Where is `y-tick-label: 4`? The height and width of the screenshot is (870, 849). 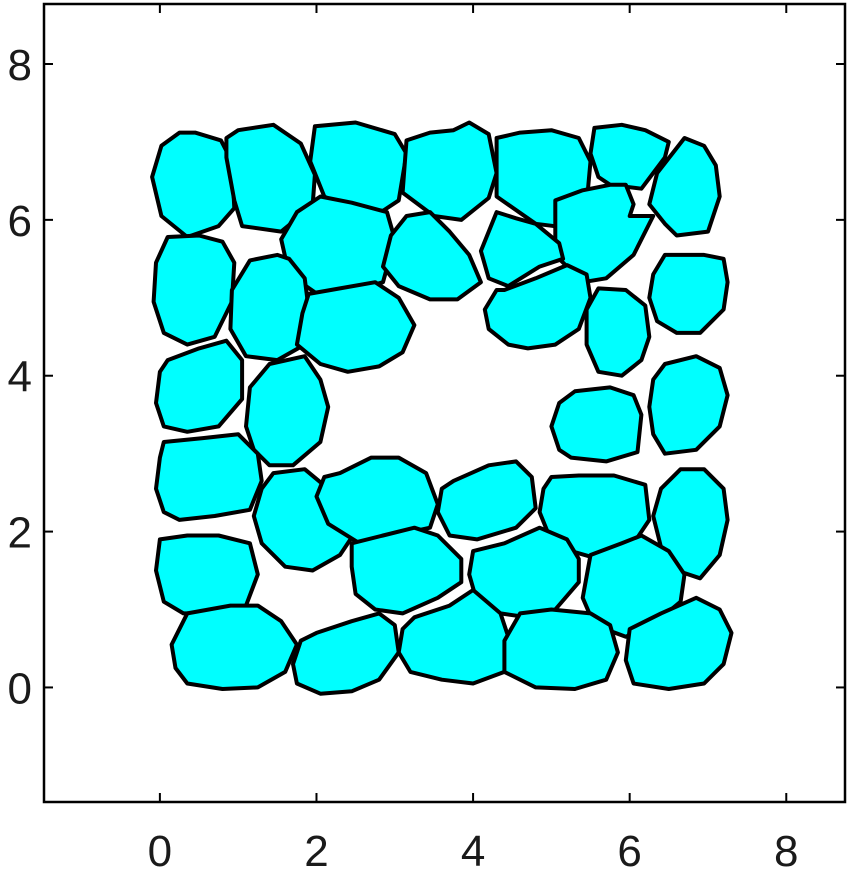
y-tick-label: 4 is located at coordinates (20, 377).